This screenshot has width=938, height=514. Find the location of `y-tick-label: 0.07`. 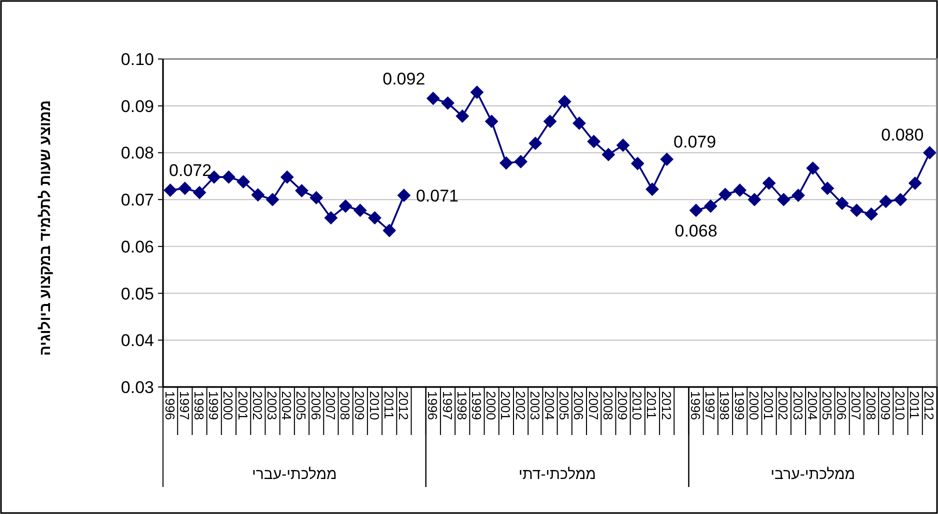

y-tick-label: 0.07 is located at coordinates (137, 200).